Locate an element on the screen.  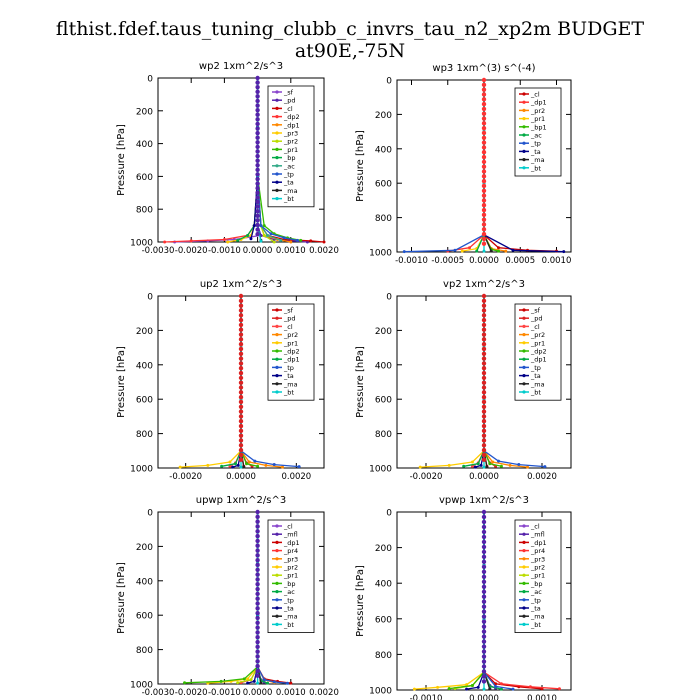
legend-entry: _bp is located at coordinates (289, 584).